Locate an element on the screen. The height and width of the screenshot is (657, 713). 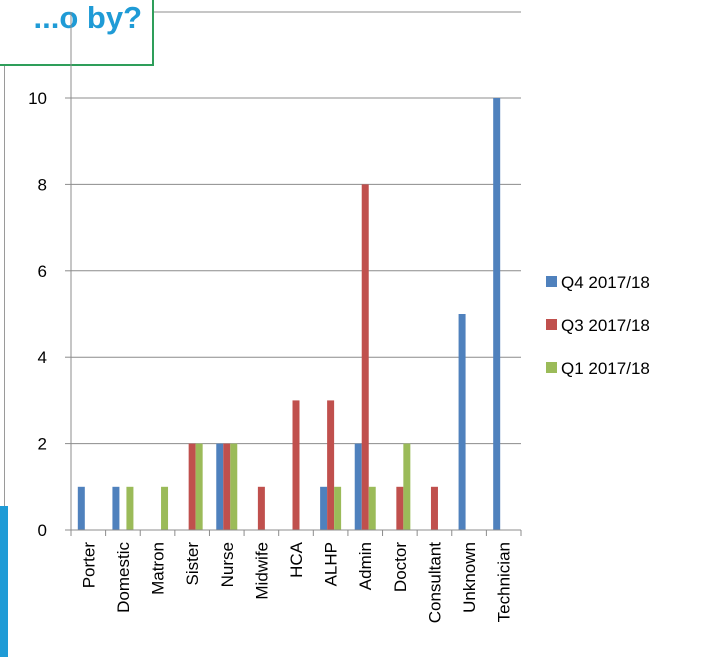
legend-label-1: Q3 2017/18 is located at coordinates (605, 325).